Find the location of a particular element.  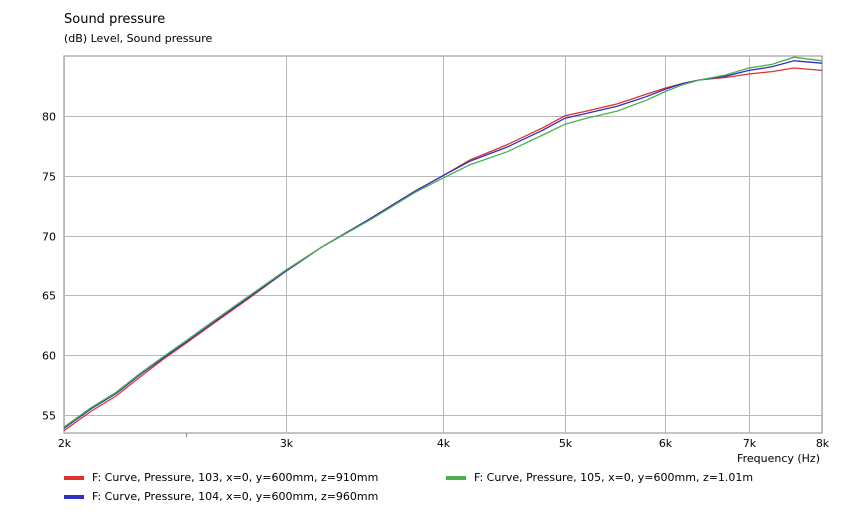

x-tick-label: 4k is located at coordinates (444, 443).